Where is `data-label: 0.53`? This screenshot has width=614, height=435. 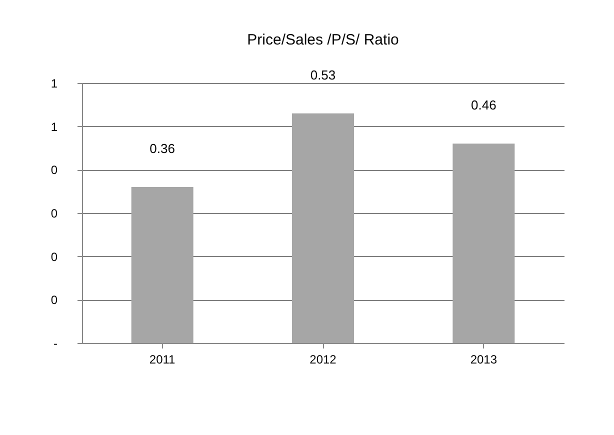 data-label: 0.53 is located at coordinates (323, 74).